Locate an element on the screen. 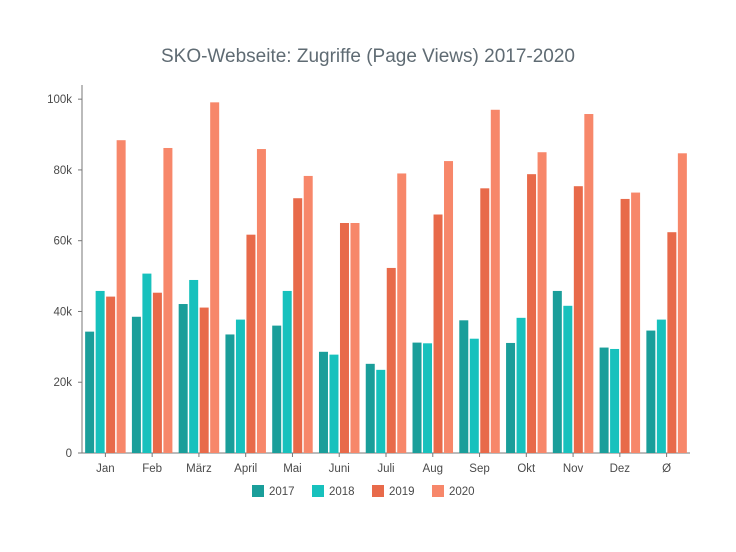 The height and width of the screenshot is (552, 736). y-tick-label: 0 is located at coordinates (69, 454).